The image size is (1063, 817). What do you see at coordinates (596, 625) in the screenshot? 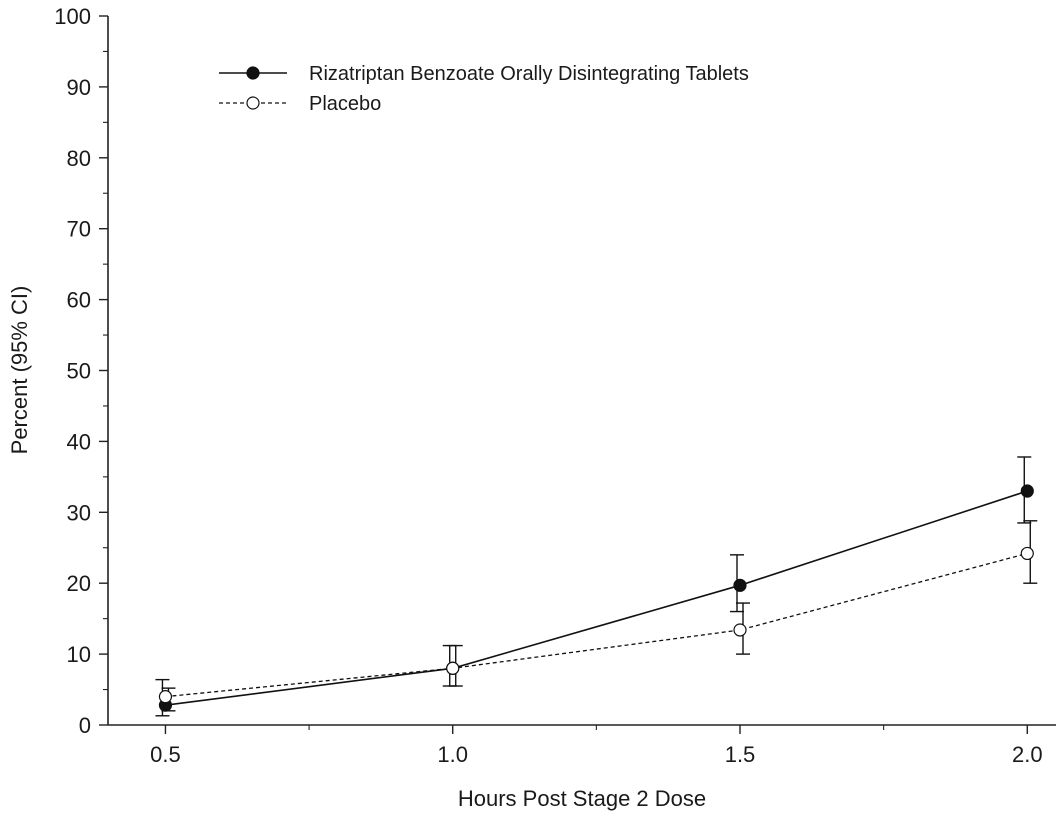
I see `series-line-placebo` at bounding box center [596, 625].